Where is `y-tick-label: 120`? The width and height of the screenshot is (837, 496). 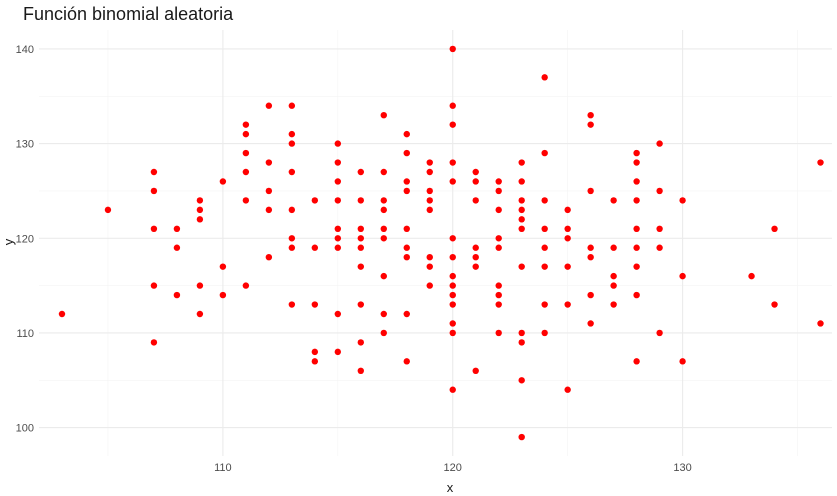
y-tick-label: 120 is located at coordinates (25, 239).